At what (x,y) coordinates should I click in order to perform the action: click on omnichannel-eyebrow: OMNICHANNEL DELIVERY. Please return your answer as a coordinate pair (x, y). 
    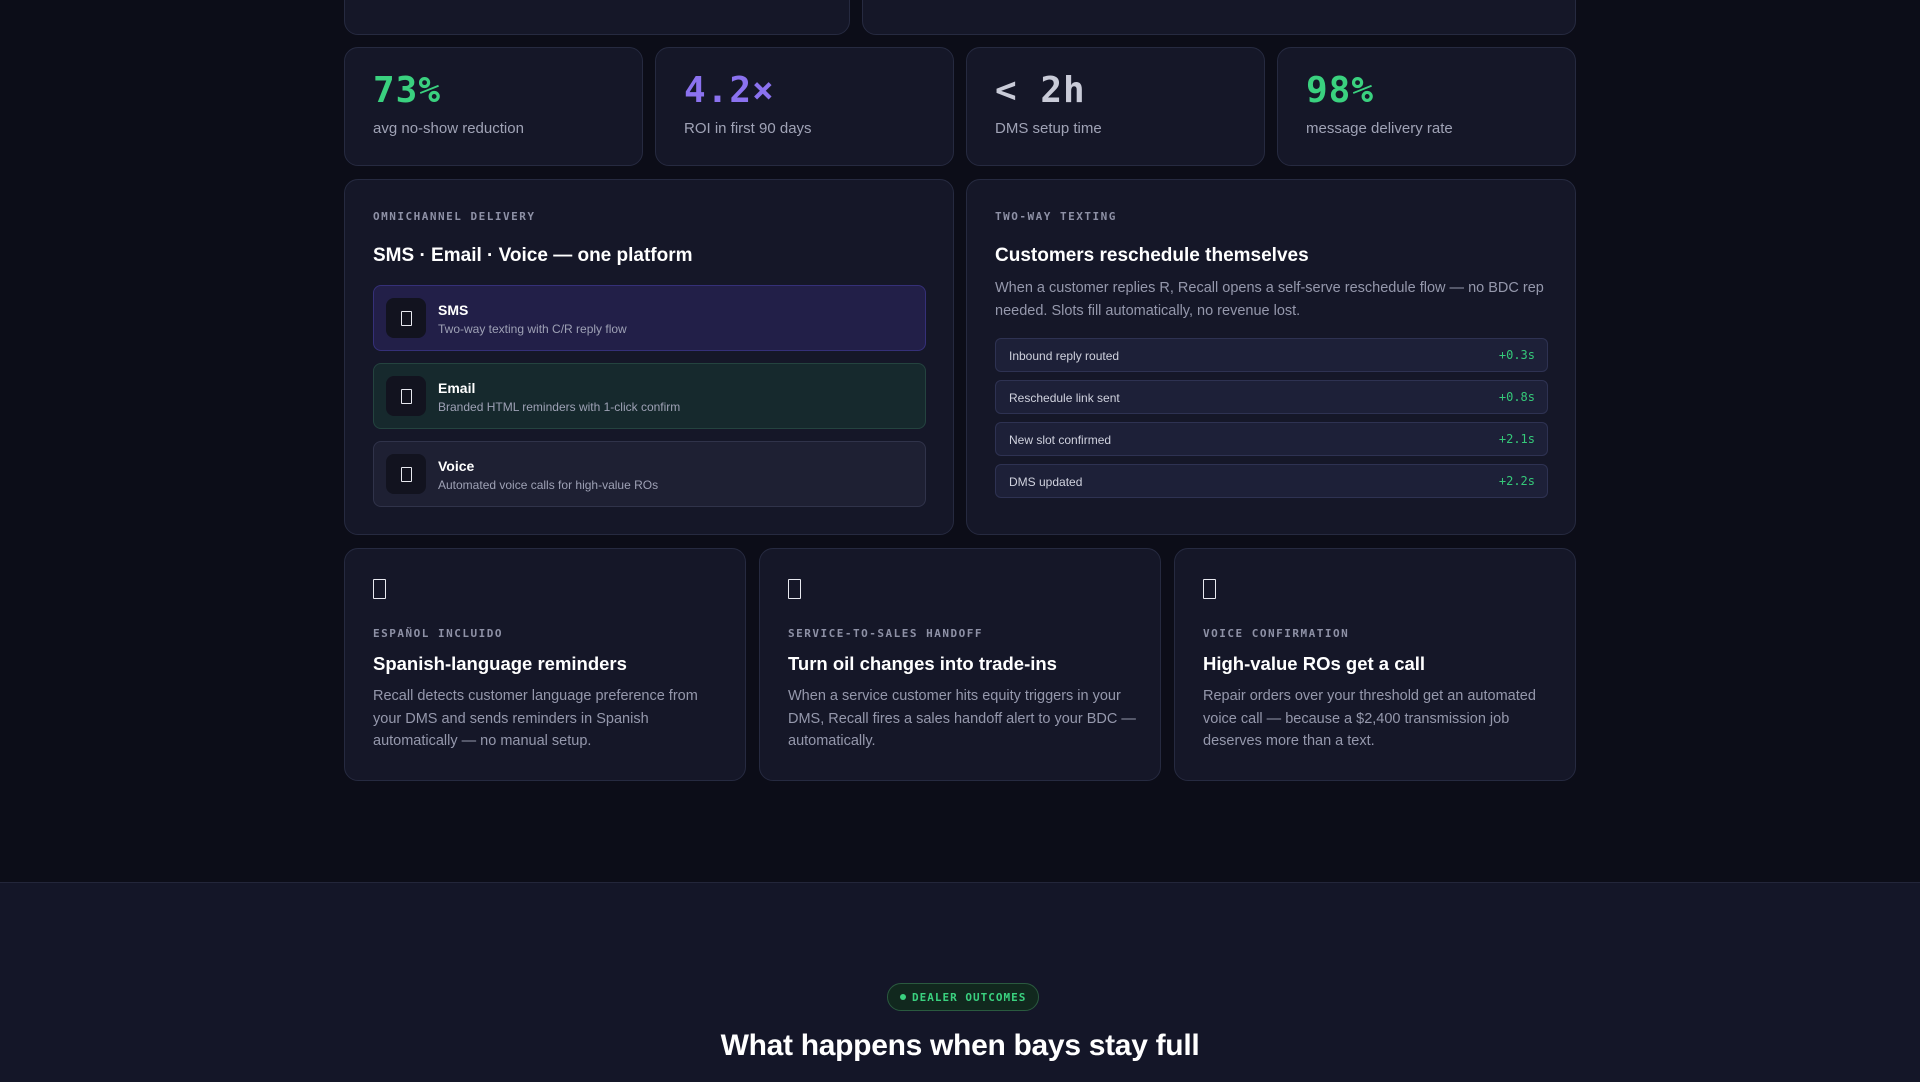
    Looking at the image, I should click on (454, 216).